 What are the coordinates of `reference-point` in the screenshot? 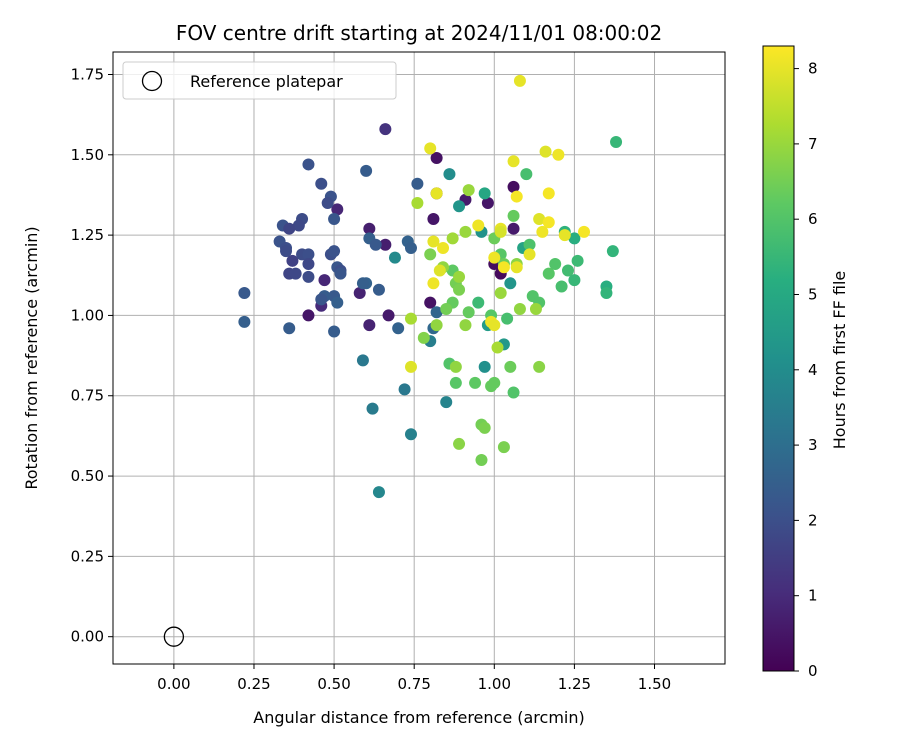 It's located at (174, 636).